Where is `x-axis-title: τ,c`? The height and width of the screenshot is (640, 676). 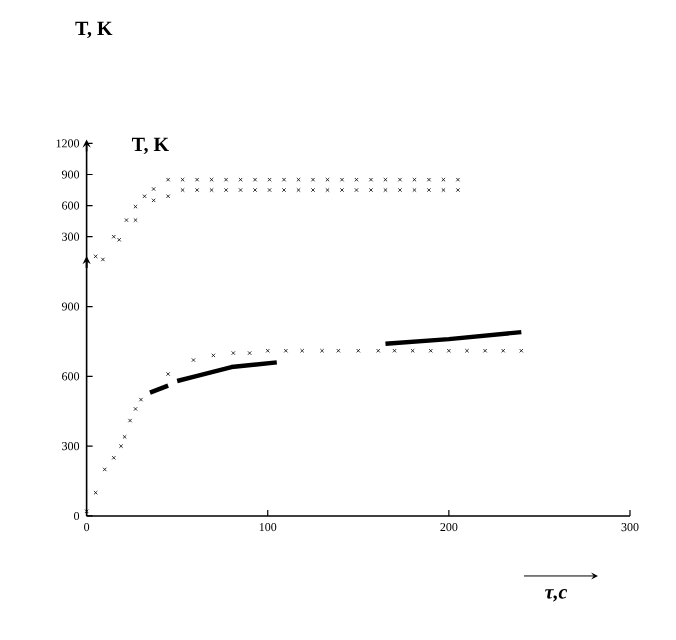 x-axis-title: τ,c is located at coordinates (556, 595).